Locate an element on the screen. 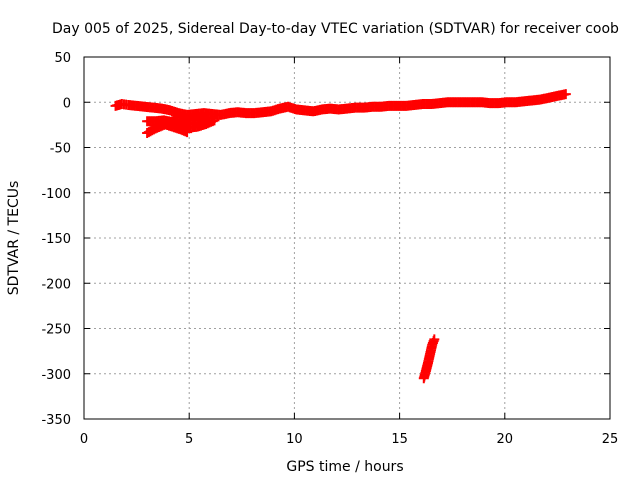 The width and height of the screenshot is (640, 480). series-branch-c is located at coordinates (175, 128).